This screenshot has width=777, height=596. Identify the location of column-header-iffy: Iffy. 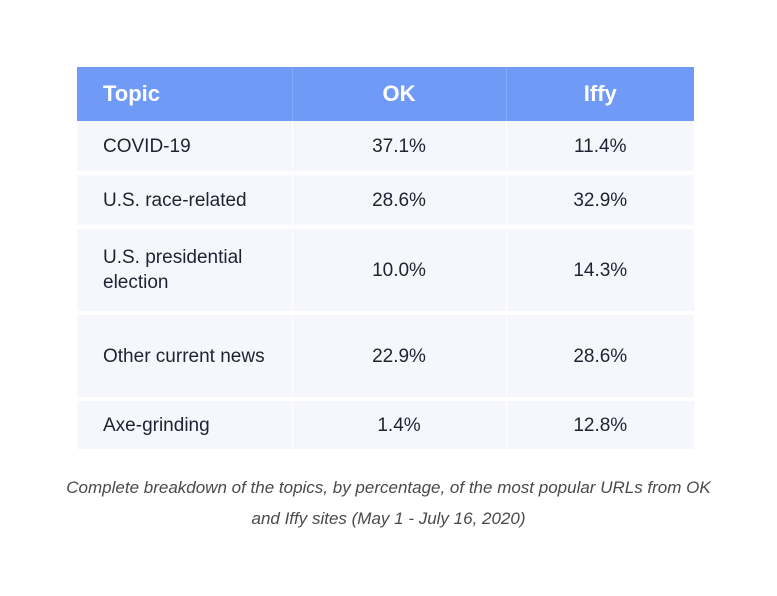
(600, 94).